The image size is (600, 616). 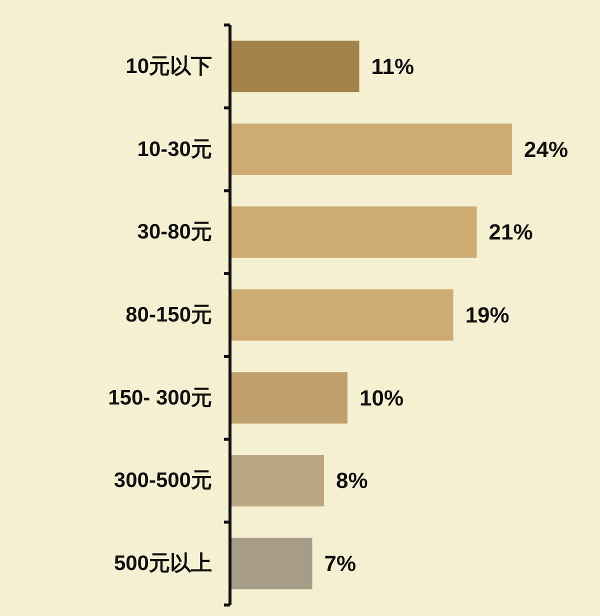 What do you see at coordinates (352, 481) in the screenshot?
I see `data-label: 8%` at bounding box center [352, 481].